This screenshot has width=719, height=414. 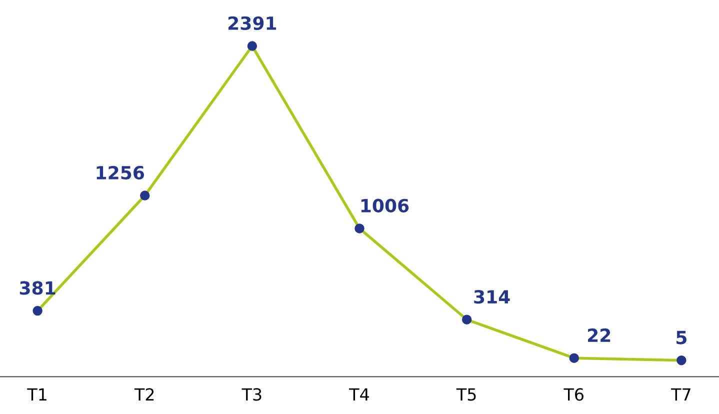 What do you see at coordinates (144, 394) in the screenshot?
I see `x-tick-label: T2` at bounding box center [144, 394].